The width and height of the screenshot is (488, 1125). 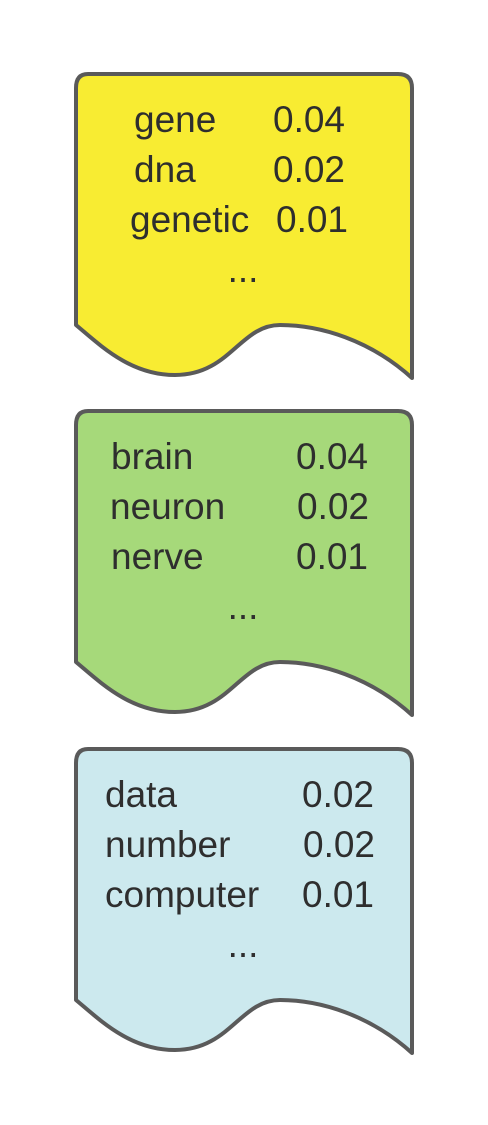 What do you see at coordinates (167, 844) in the screenshot?
I see `term-word: number` at bounding box center [167, 844].